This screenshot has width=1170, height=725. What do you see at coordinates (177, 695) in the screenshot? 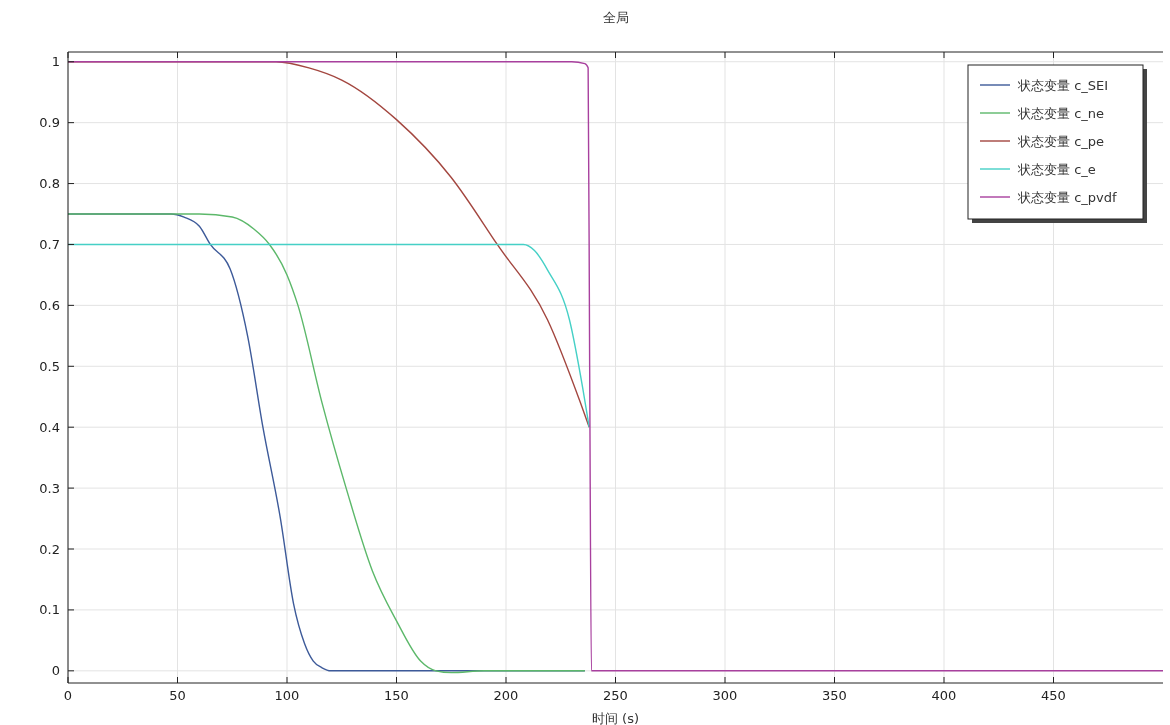
I see `x-tick-label: 50` at bounding box center [177, 695].